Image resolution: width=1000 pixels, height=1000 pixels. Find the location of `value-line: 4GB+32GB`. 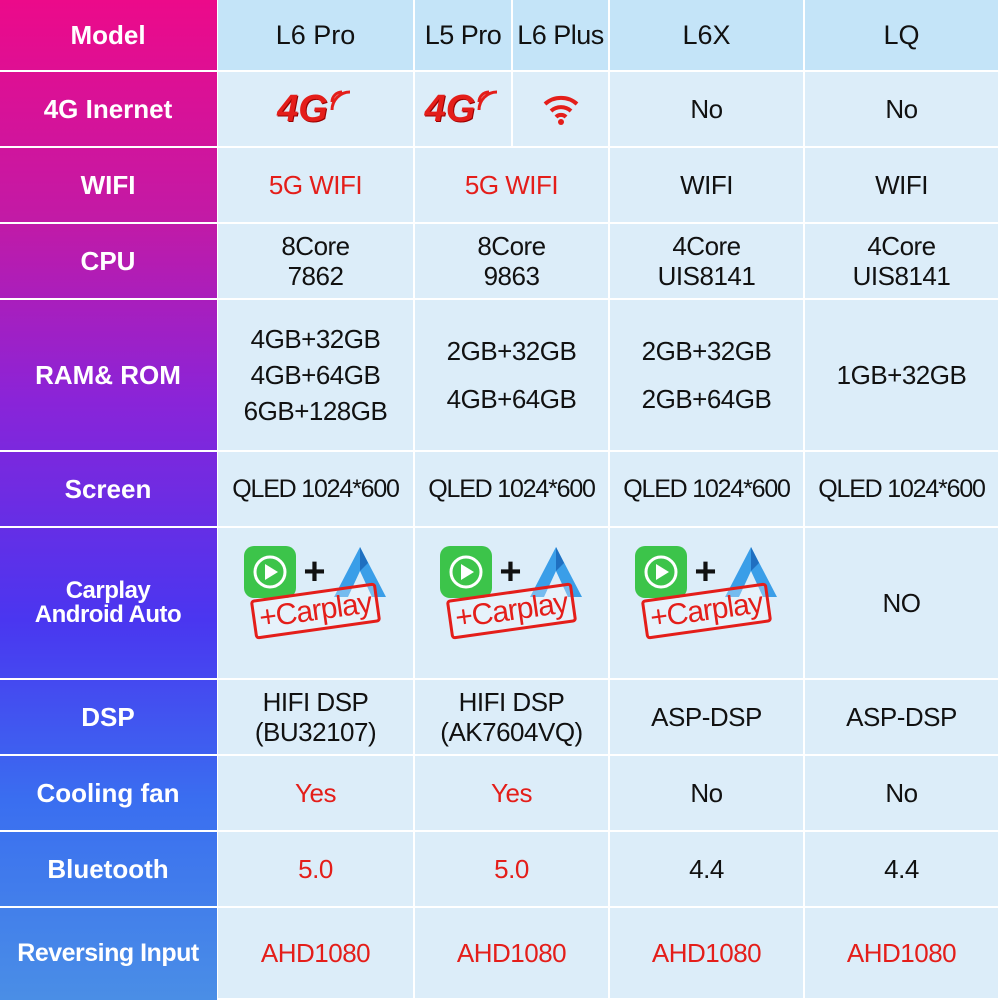

value-line: 4GB+32GB is located at coordinates (315, 339).